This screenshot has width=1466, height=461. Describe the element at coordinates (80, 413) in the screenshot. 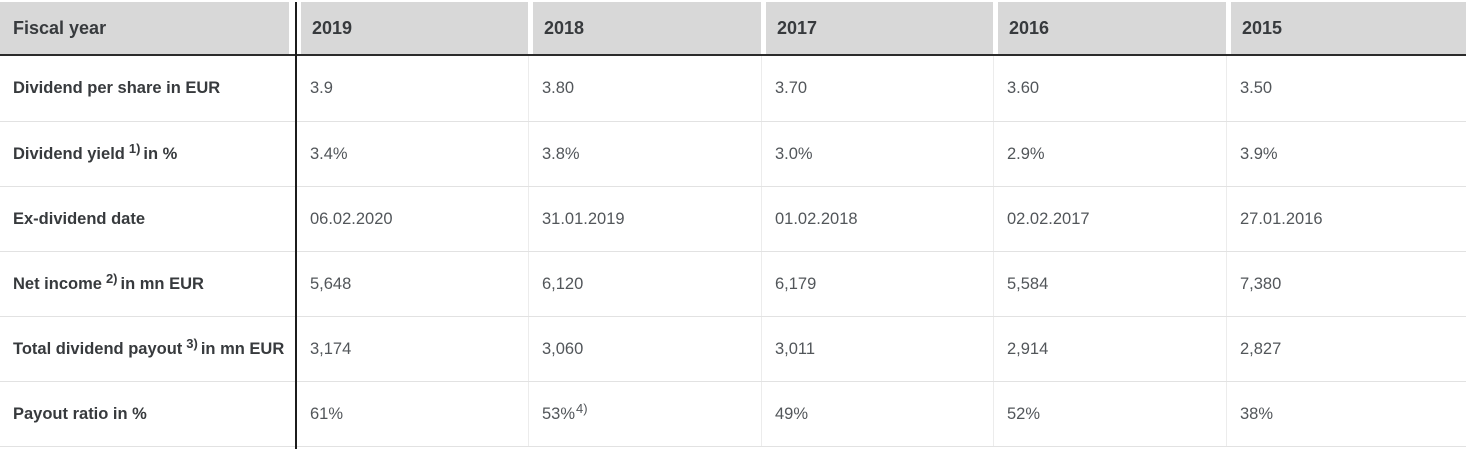

I see `row-label-text: Payout ratio in %` at that location.